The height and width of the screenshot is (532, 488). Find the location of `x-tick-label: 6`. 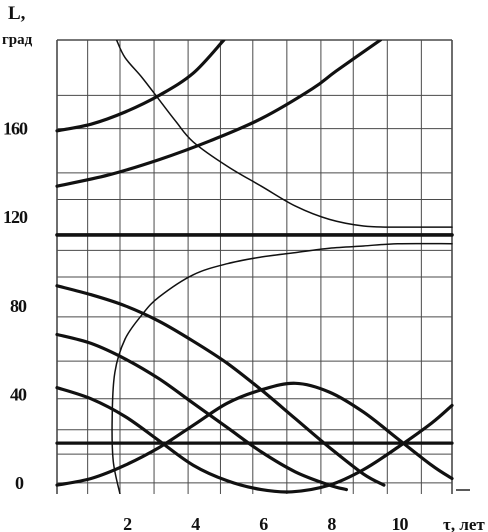

x-tick-label: 6 is located at coordinates (263, 523).